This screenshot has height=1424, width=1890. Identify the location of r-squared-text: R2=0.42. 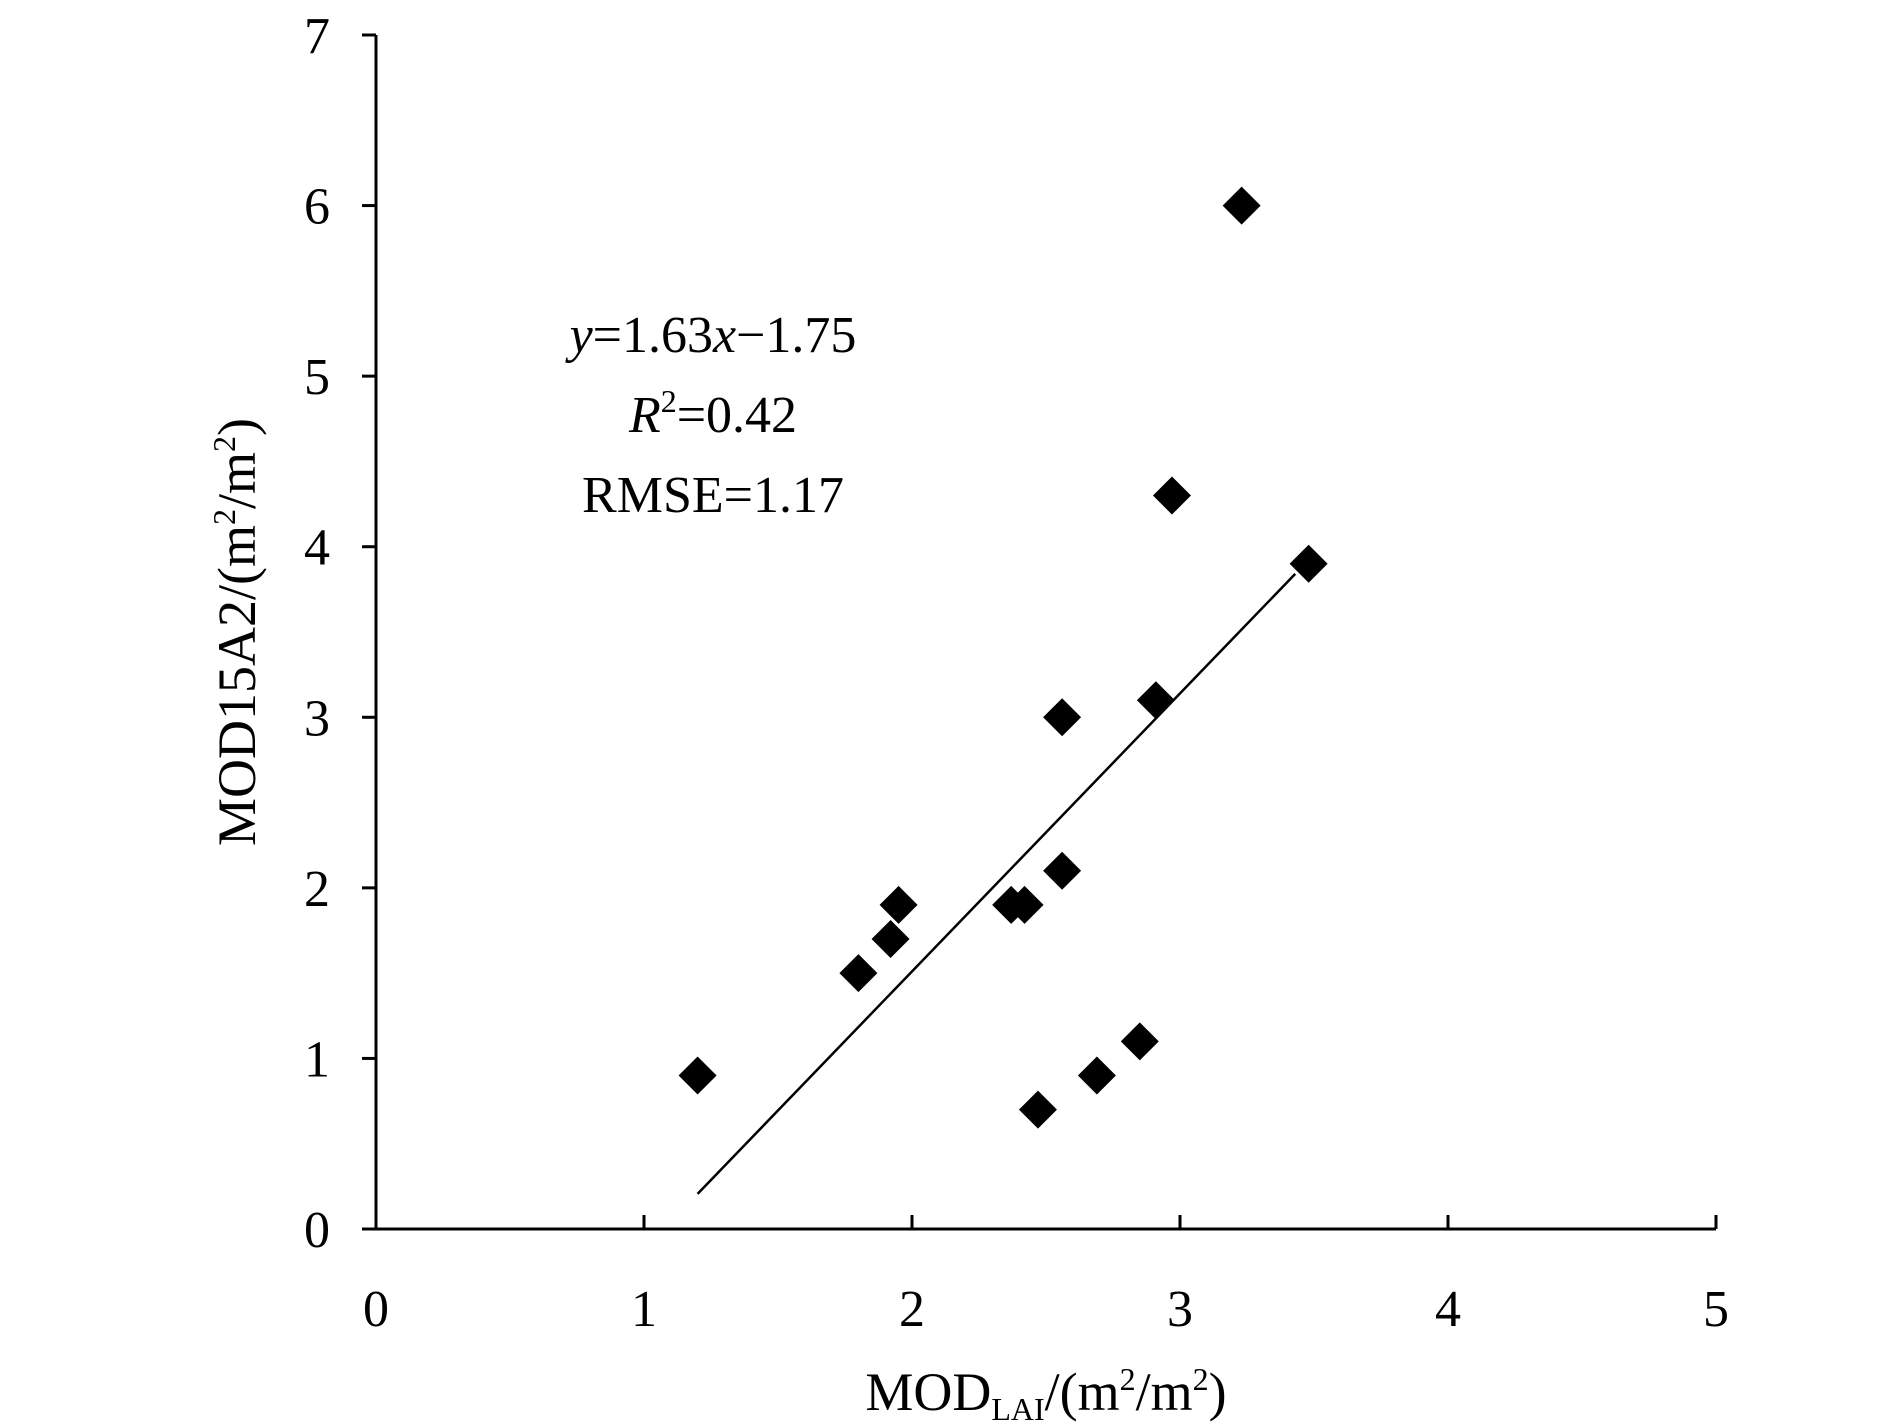
(712, 413).